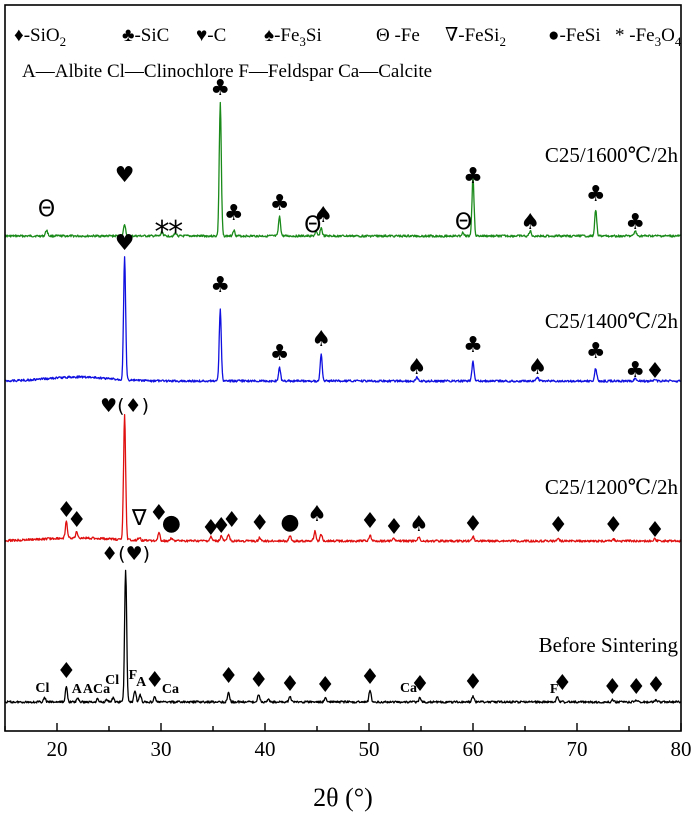 The image size is (700, 819). Describe the element at coordinates (293, 37) in the screenshot. I see `legend-entry: ♠-Fe3Si` at that location.